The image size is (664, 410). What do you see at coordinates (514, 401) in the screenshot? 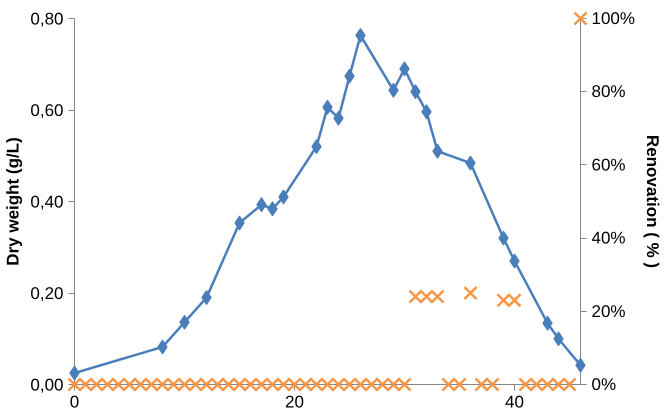
I see `x-tick-label: 40` at bounding box center [514, 401].